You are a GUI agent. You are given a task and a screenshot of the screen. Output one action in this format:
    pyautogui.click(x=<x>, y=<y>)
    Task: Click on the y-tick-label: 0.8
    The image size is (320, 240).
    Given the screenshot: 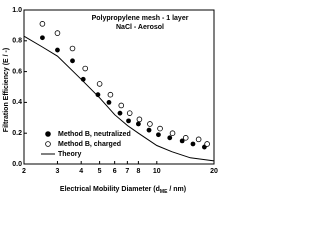 What is the action you would take?
    pyautogui.click(x=17, y=41)
    